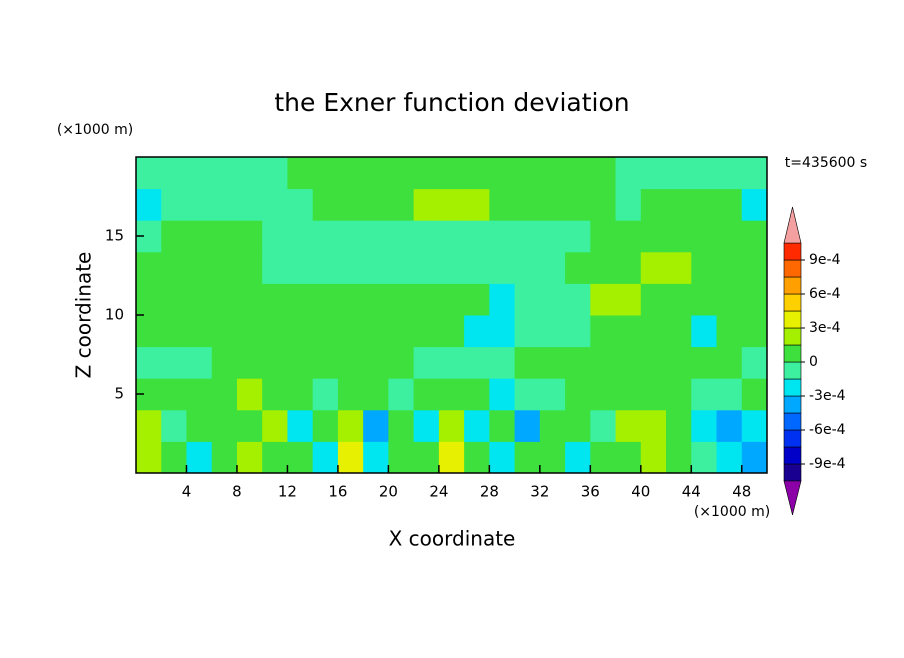 Image resolution: width=904 pixels, height=658 pixels. I want to click on x-tick-label: 8, so click(237, 492).